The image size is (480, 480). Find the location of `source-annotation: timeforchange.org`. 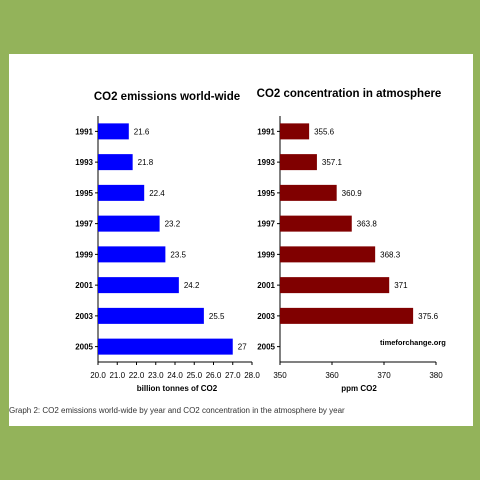

source-annotation: timeforchange.org is located at coordinates (413, 342).